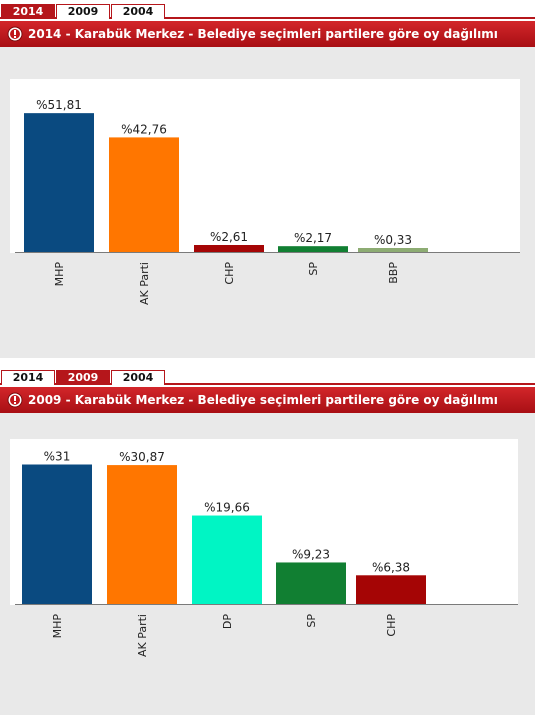 Image resolution: width=535 pixels, height=719 pixels. What do you see at coordinates (393, 240) in the screenshot?
I see `data-label: %0,33` at bounding box center [393, 240].